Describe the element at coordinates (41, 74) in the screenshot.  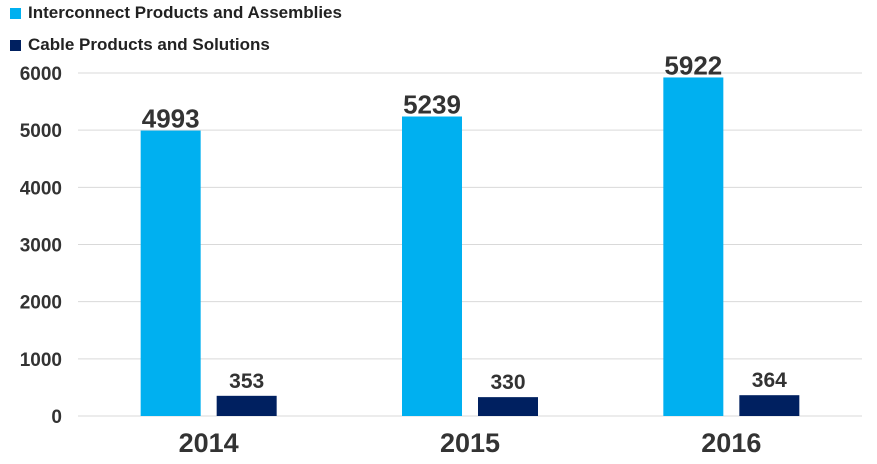
I see `y-tick-label-6000: 6000` at that location.